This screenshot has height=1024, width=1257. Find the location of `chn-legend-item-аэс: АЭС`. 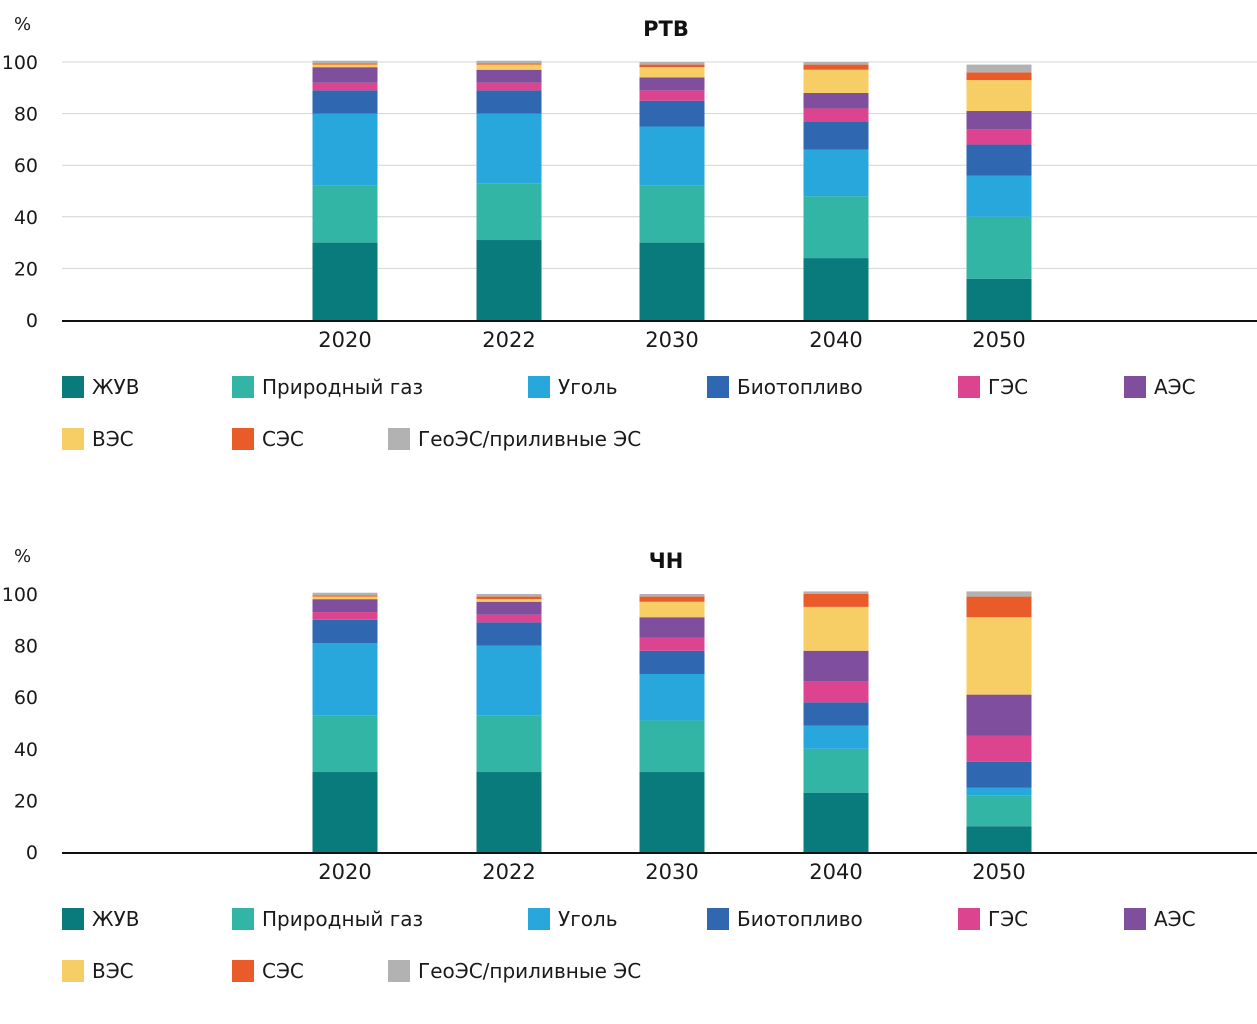

chn-legend-item-аэс: АЭС is located at coordinates (1160, 919).